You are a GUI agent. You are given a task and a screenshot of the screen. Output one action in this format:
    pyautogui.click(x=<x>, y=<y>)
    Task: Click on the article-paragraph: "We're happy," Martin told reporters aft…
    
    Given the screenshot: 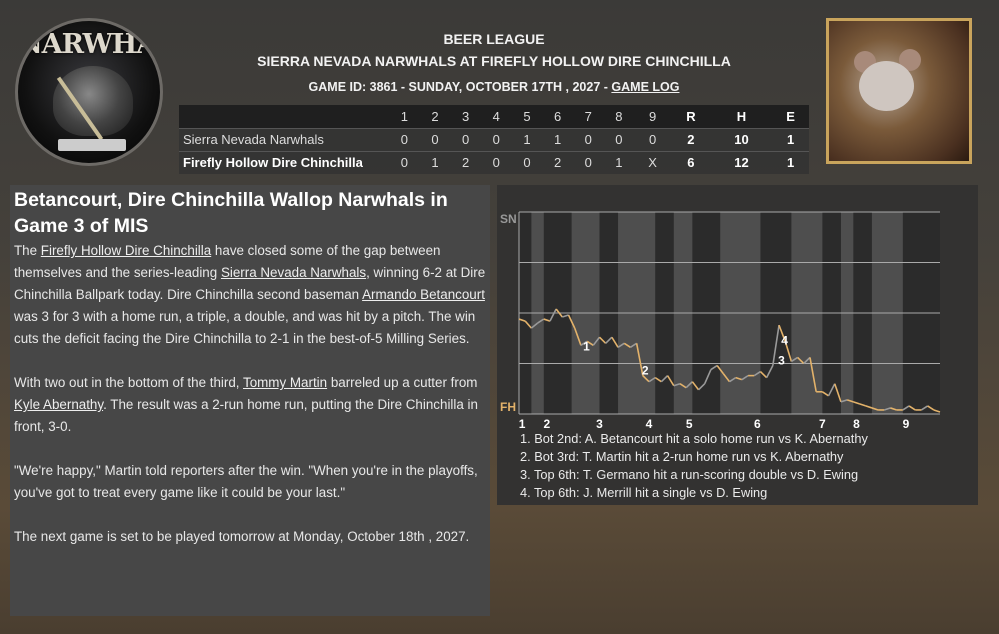 What is the action you would take?
    pyautogui.click(x=246, y=481)
    